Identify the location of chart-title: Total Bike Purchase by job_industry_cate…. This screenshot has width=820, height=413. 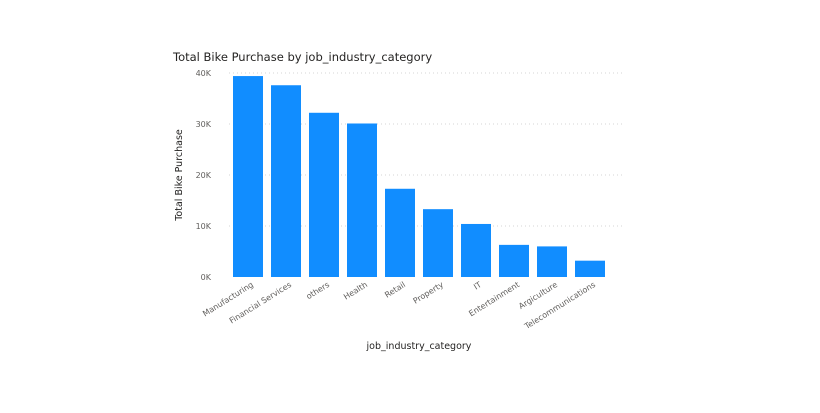
(302, 57).